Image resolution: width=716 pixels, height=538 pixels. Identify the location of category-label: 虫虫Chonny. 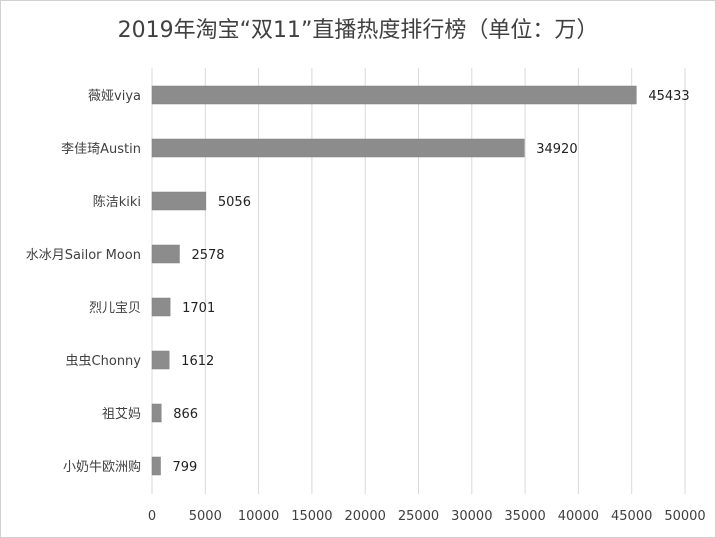
(104, 361).